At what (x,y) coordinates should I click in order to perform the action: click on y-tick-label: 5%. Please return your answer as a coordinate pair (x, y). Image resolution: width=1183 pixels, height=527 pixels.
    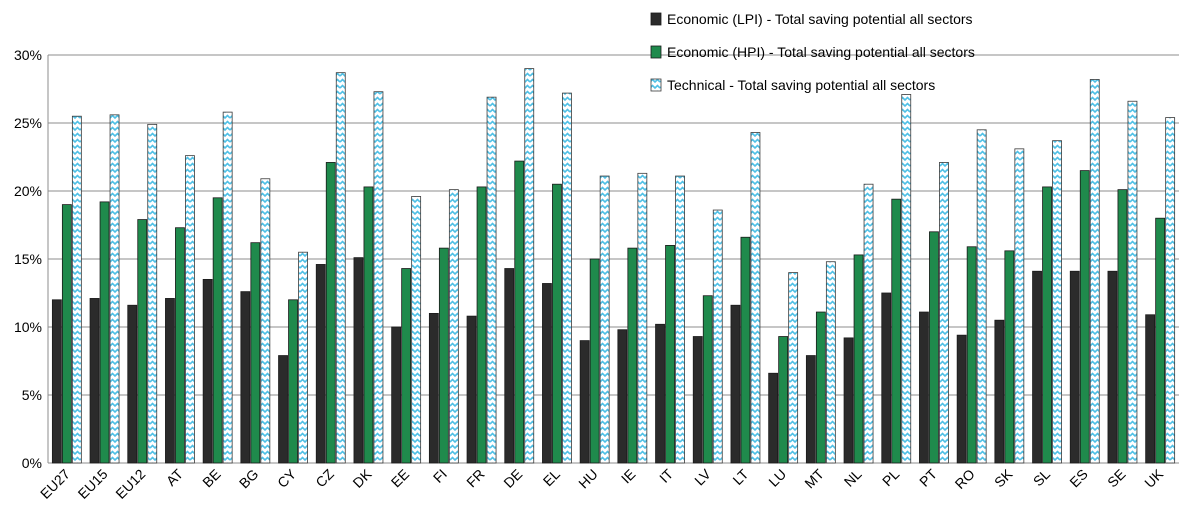
    Looking at the image, I should click on (32, 395).